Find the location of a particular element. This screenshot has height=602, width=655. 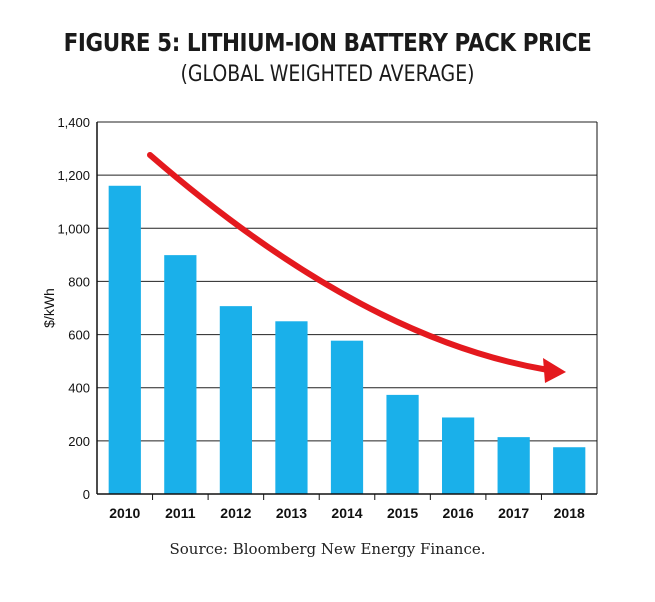

y-tick-label: 200 is located at coordinates (79, 441).